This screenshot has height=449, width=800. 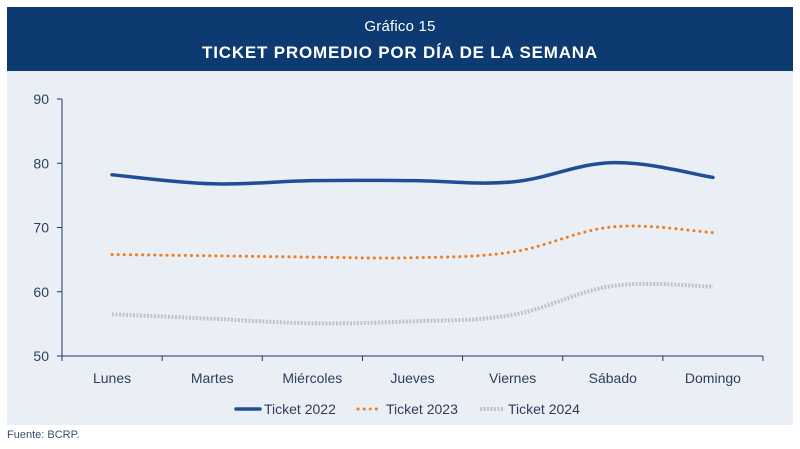 I want to click on source-note: Fuente: BCRP., so click(x=43, y=435).